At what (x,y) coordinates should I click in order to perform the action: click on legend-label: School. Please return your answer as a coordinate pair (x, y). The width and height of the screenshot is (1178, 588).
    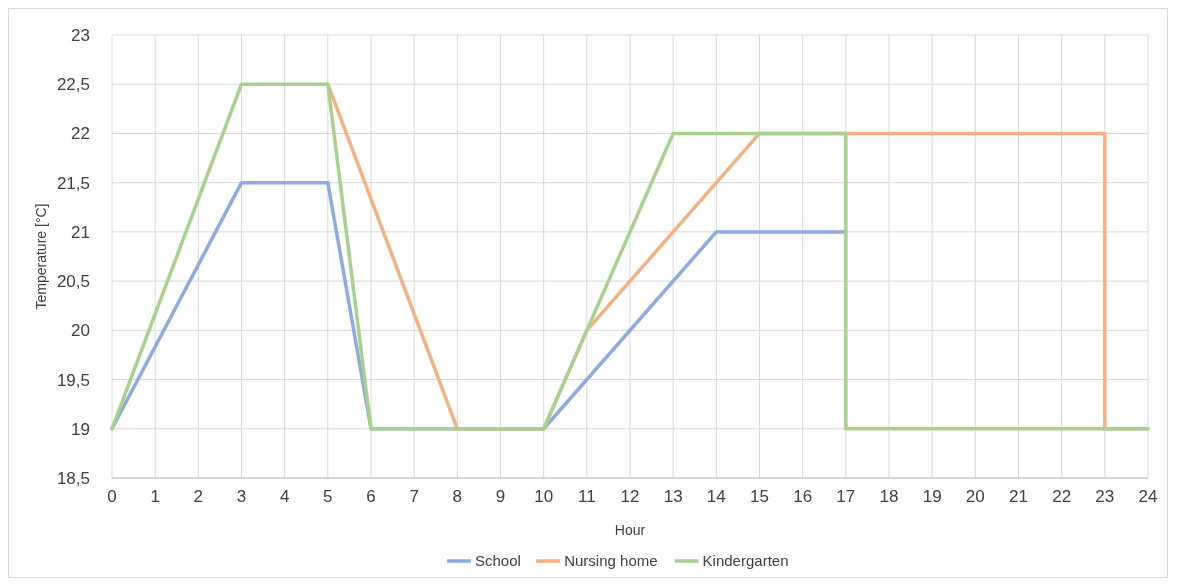
    Looking at the image, I should click on (498, 560).